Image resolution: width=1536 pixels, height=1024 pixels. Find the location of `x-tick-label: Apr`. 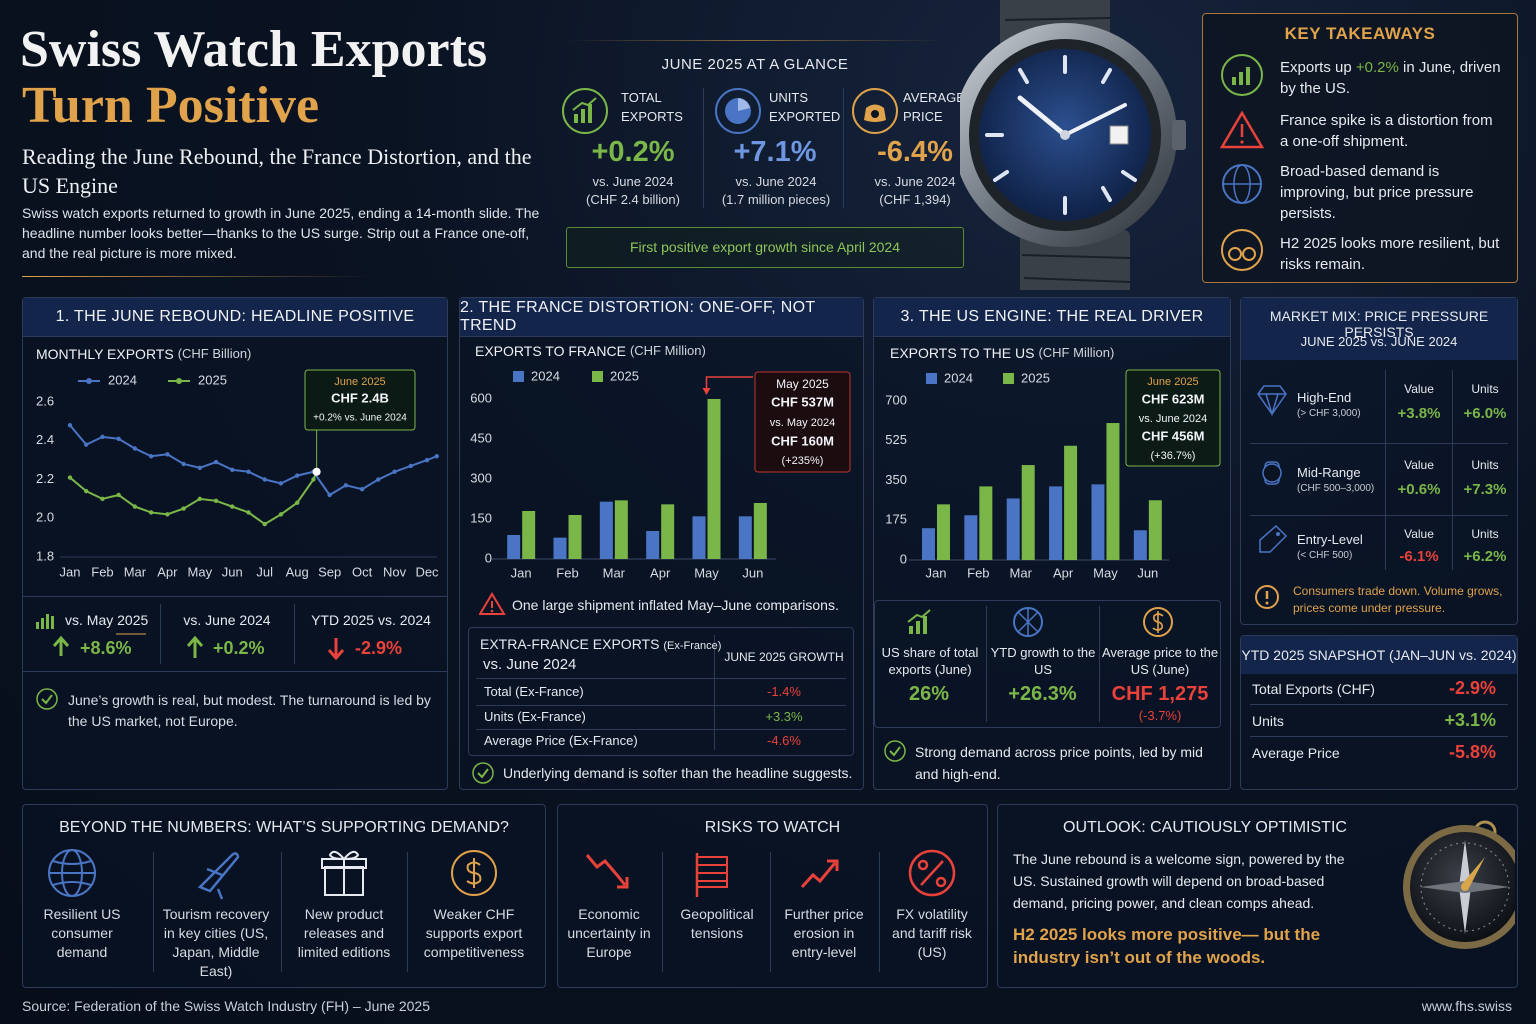

x-tick-label: Apr is located at coordinates (1063, 572).